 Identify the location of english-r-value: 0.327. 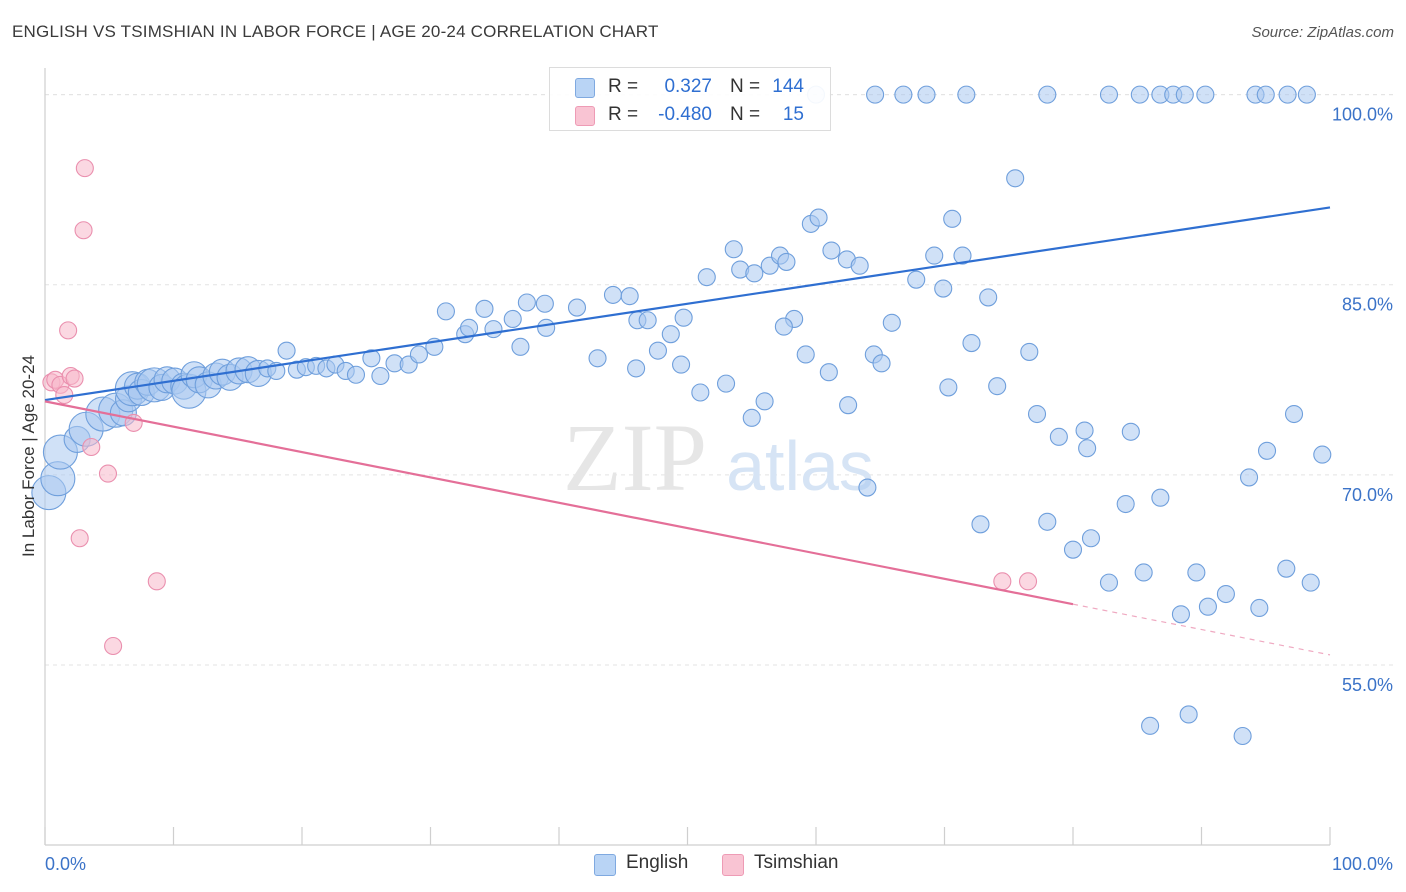
(688, 86).